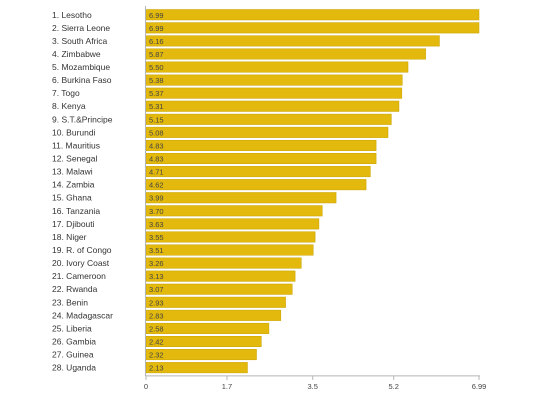 The width and height of the screenshot is (540, 400). I want to click on bar-value-label: 5.38, so click(156, 80).